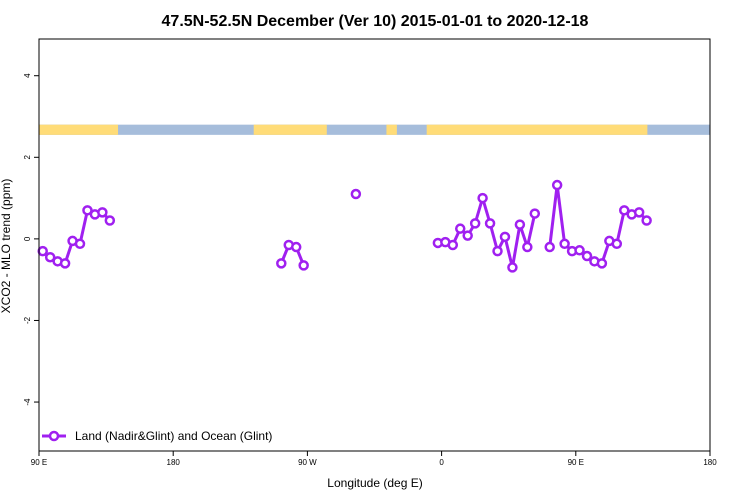 This screenshot has height=500, width=750. I want to click on x-axis-label: Longitude (deg E), so click(374, 483).